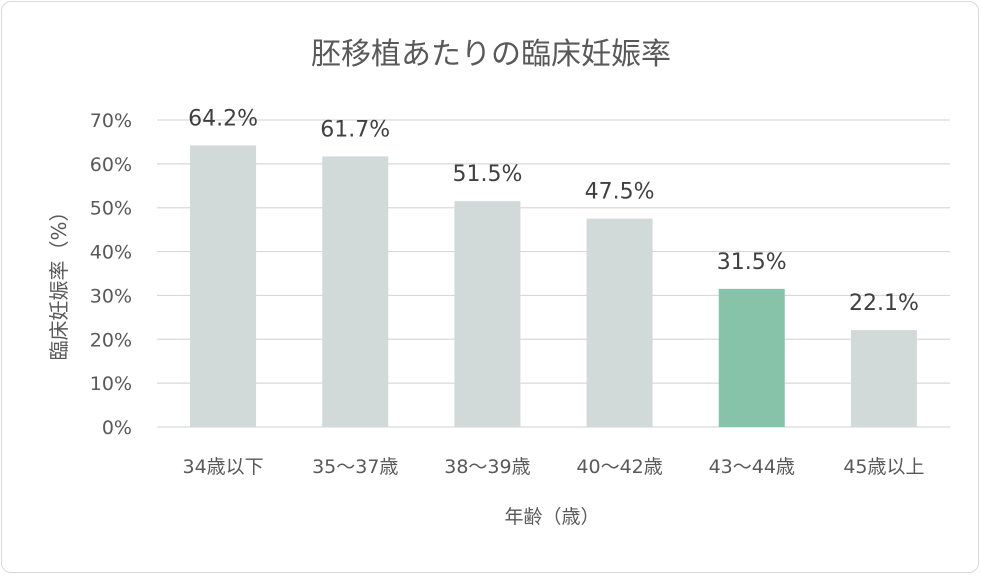 Image resolution: width=982 pixels, height=576 pixels. What do you see at coordinates (355, 129) in the screenshot?
I see `data-label: 61.7%` at bounding box center [355, 129].